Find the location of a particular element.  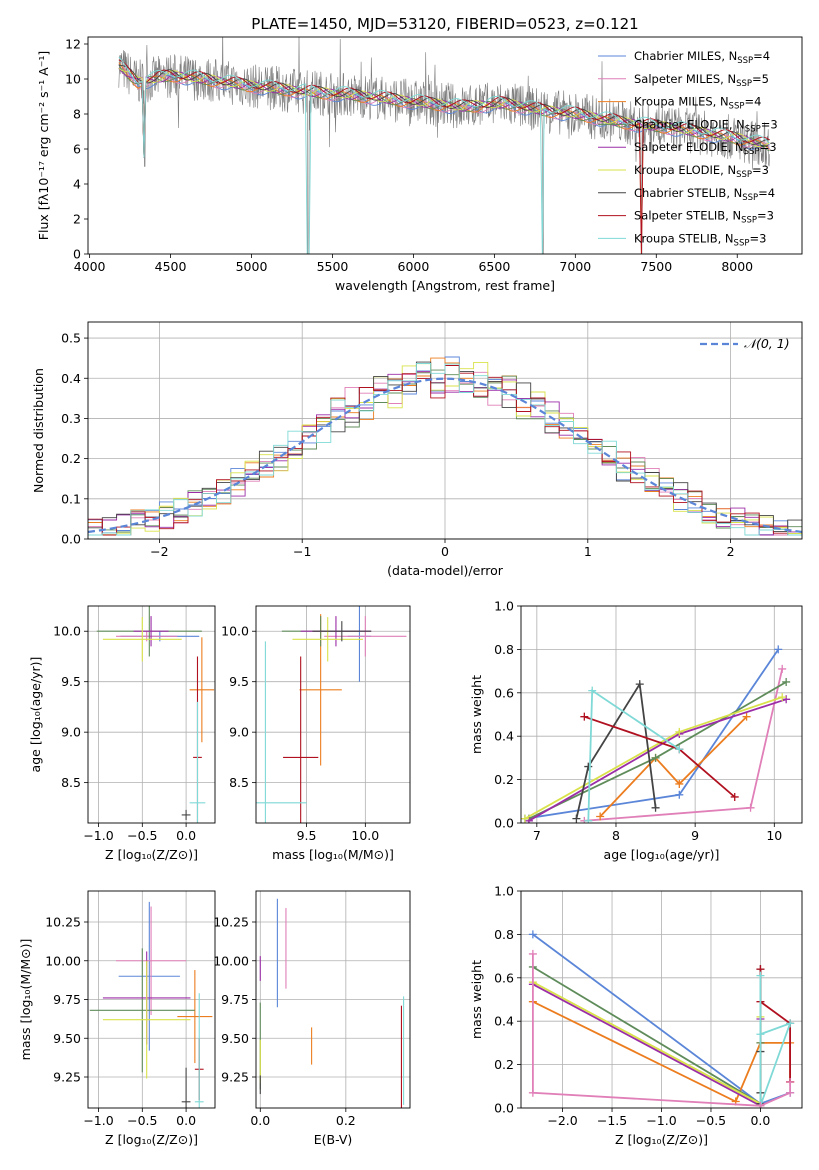

mass-vs-ebv-panel: 0.0 0.2 9.25 9.50 9.75 10.00 10.25 E(B-V) is located at coordinates (312, 1018).